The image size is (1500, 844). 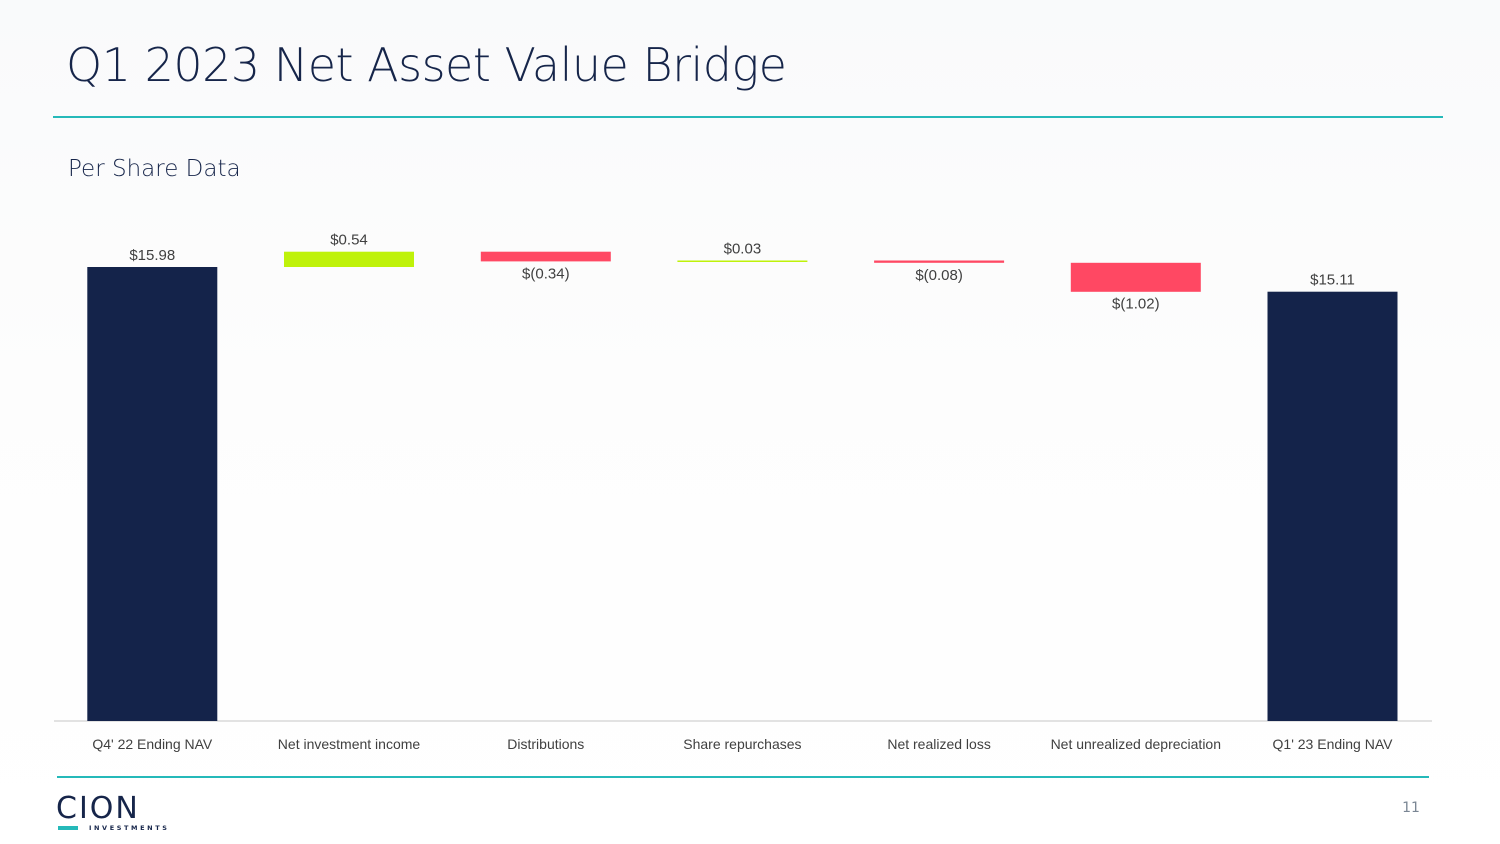 What do you see at coordinates (1333, 744) in the screenshot?
I see `tick-label-q1-23-ending-nav: Q1' 23 Ending NAV` at bounding box center [1333, 744].